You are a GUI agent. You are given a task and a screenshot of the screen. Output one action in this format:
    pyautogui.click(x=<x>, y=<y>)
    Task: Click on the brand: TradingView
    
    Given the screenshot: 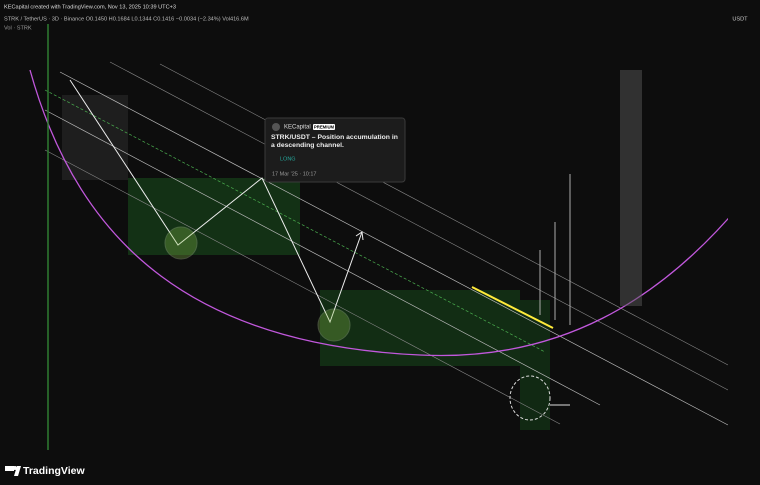 What is the action you would take?
    pyautogui.click(x=54, y=471)
    